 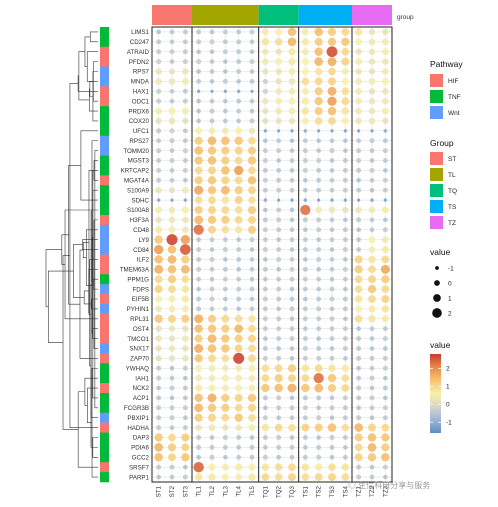 I want to click on data-point-S100A9-ST2, so click(x=172, y=190).